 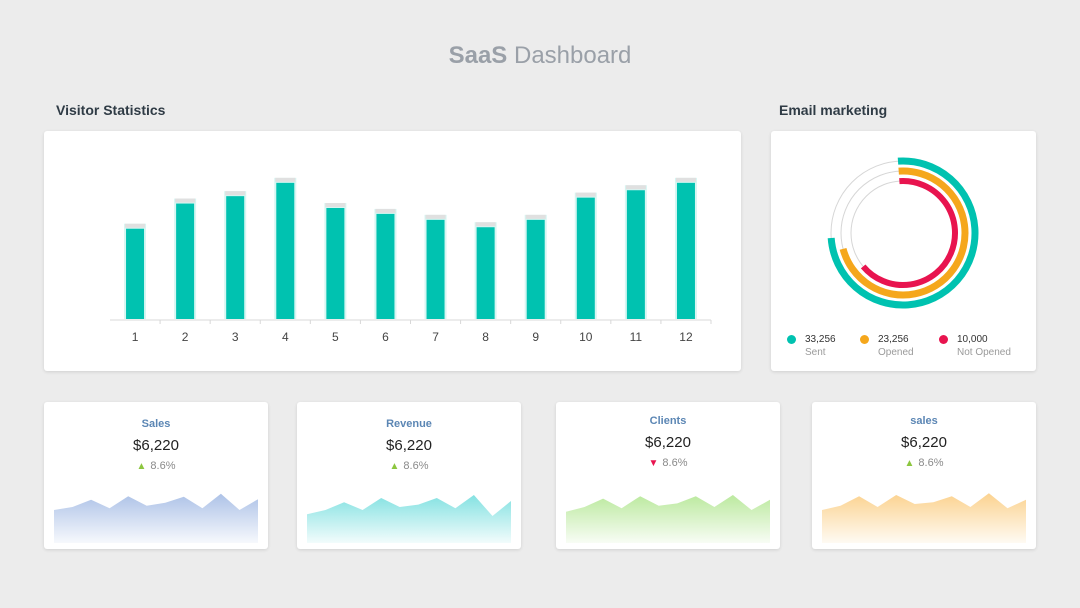 I want to click on x-tick-label: 9, so click(x=535, y=337).